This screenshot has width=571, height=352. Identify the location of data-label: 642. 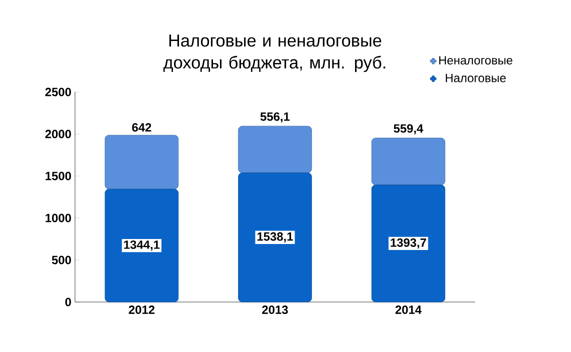
(142, 127).